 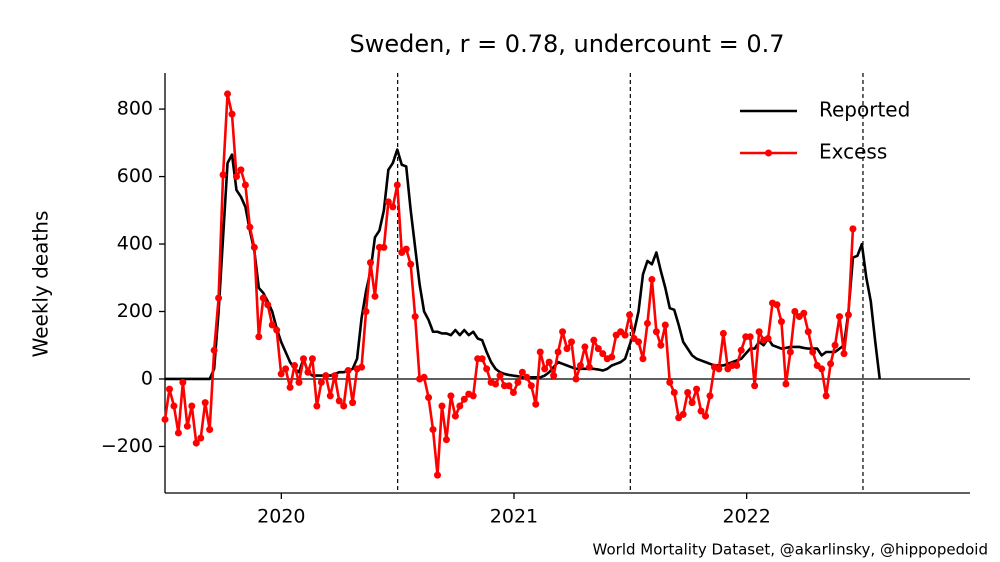 I want to click on y-tick-label: 0, so click(x=147, y=378).